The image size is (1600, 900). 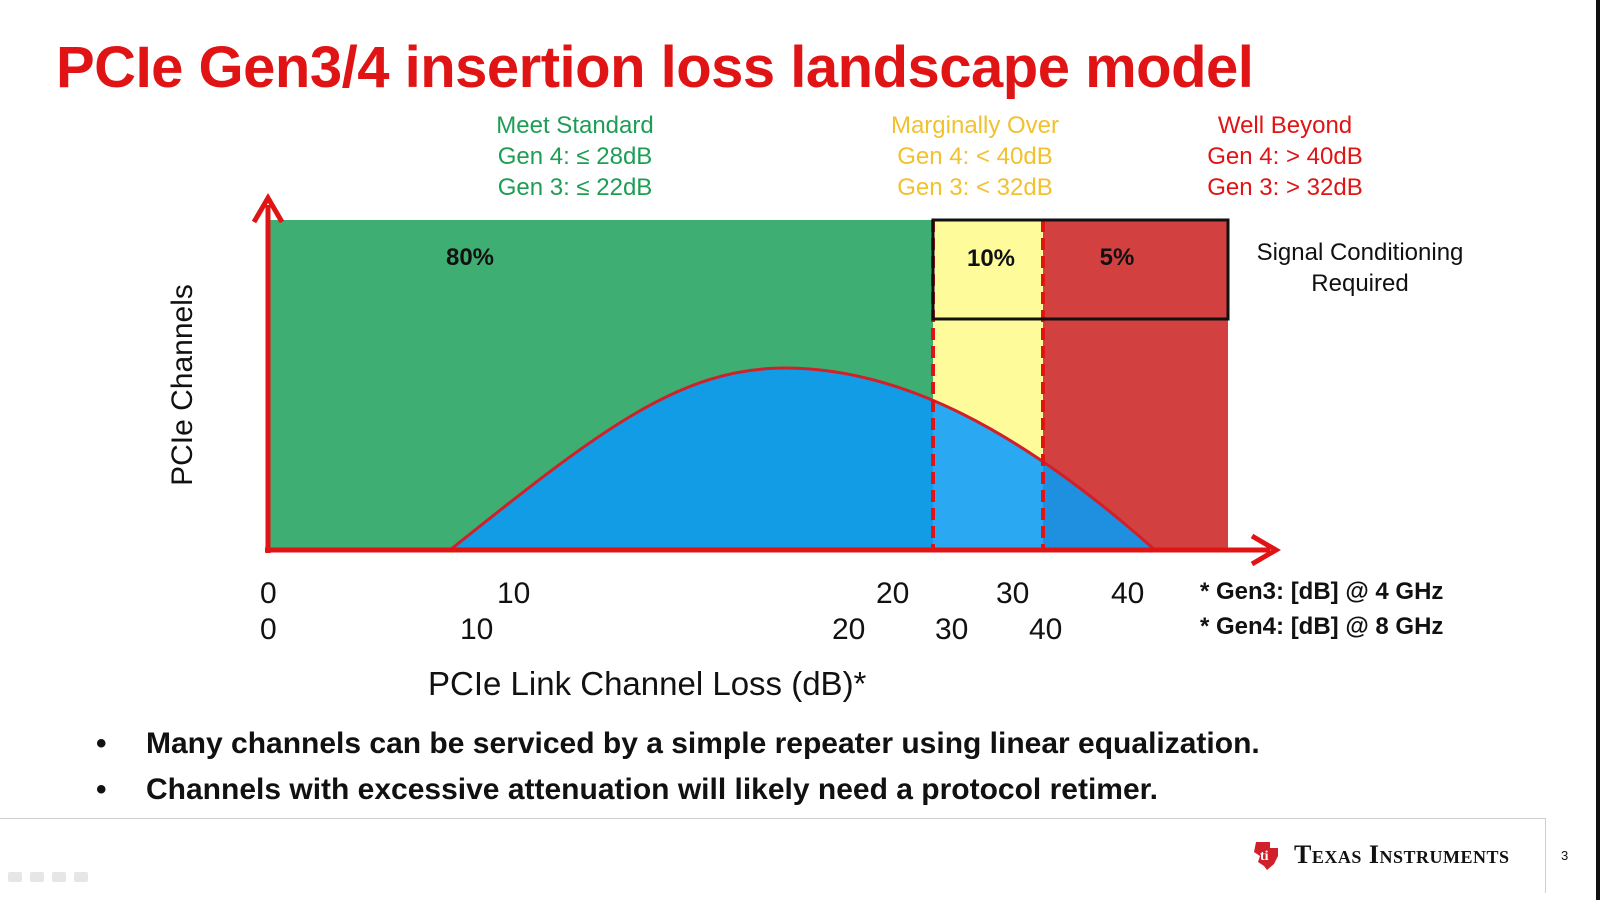 I want to click on gen4-tick-label: 0, so click(x=268, y=629).